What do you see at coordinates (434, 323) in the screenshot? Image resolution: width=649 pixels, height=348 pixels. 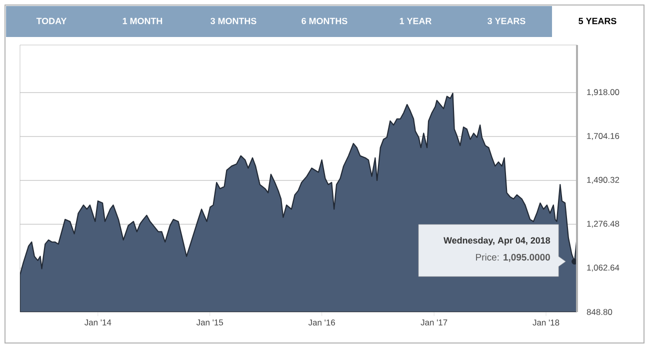 I see `x-tick-label: Jan '17` at bounding box center [434, 323].